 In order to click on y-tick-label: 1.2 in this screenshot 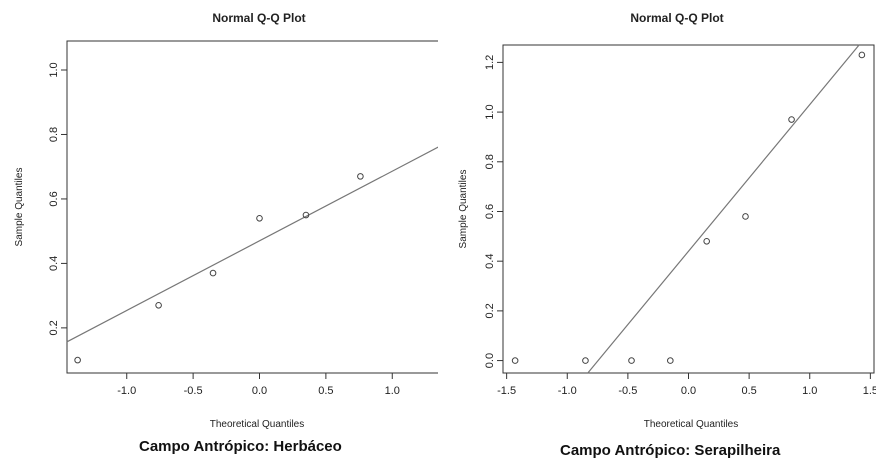, I will do `click(490, 62)`.